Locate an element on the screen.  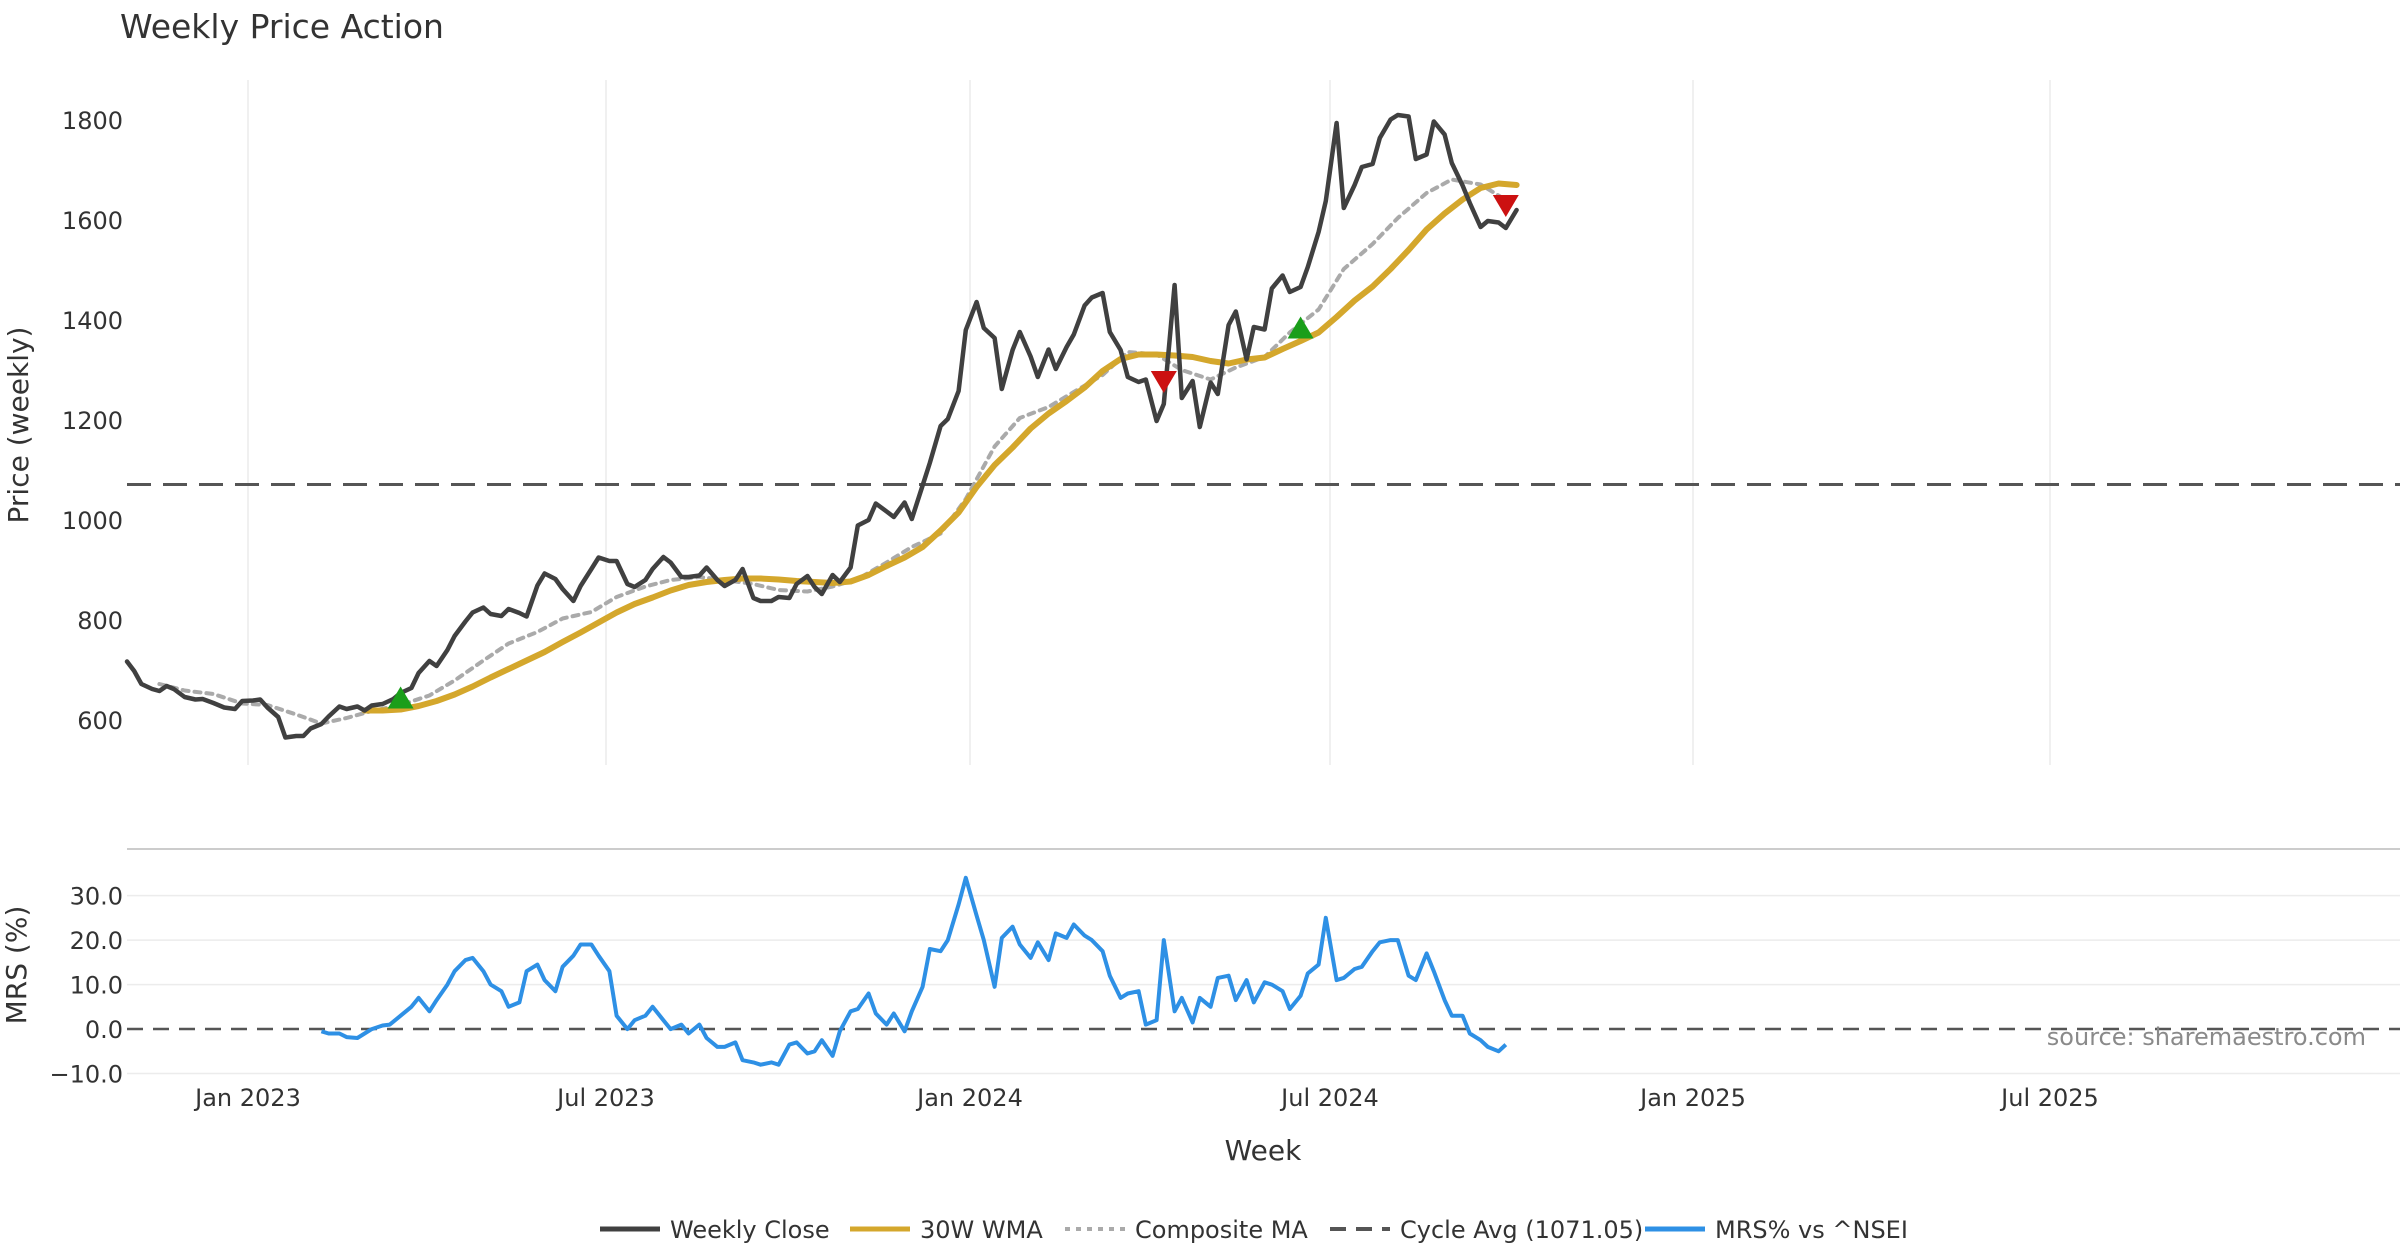
price-y-tick-label: 1400 is located at coordinates (92, 321).